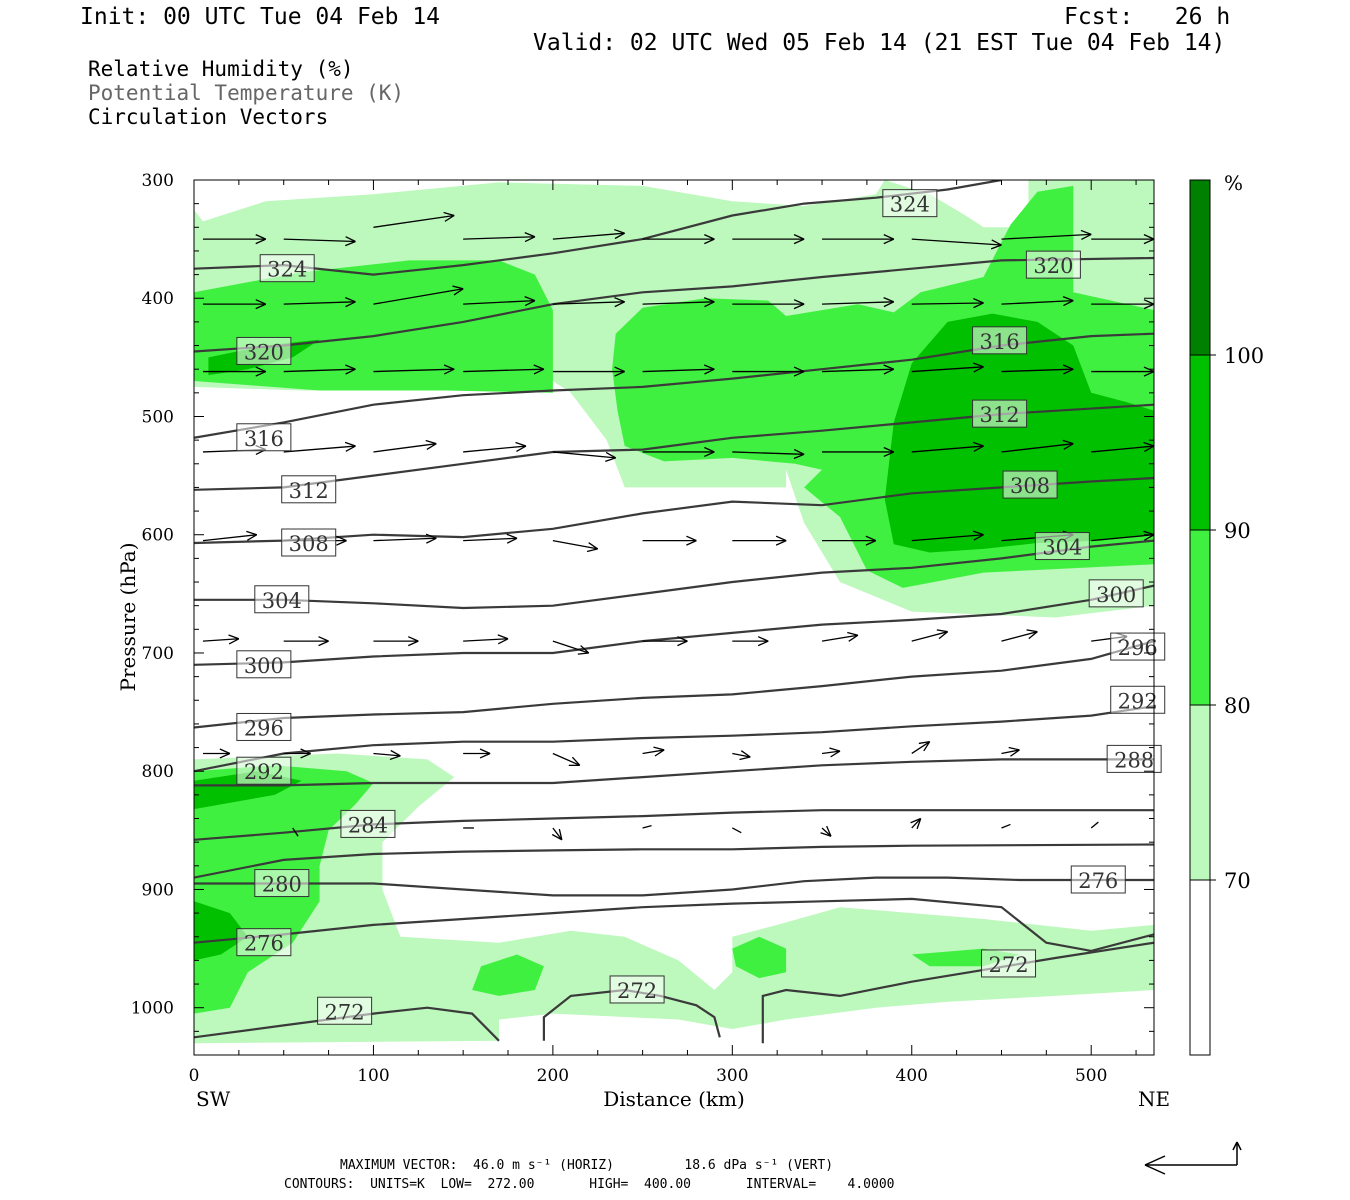 The image size is (1350, 1200). What do you see at coordinates (264, 770) in the screenshot?
I see `theta-label-292: 292` at bounding box center [264, 770].